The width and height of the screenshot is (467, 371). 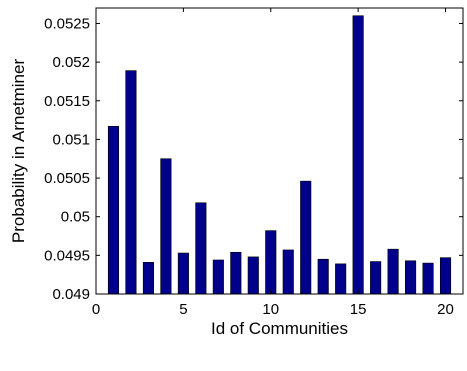 I want to click on x-tick-label: 10, so click(x=270, y=309).